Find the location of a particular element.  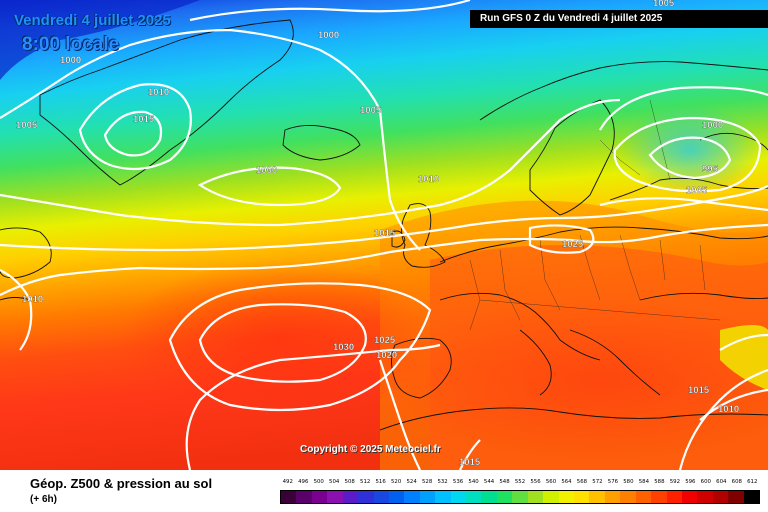

scale-label: 500 is located at coordinates (318, 482).